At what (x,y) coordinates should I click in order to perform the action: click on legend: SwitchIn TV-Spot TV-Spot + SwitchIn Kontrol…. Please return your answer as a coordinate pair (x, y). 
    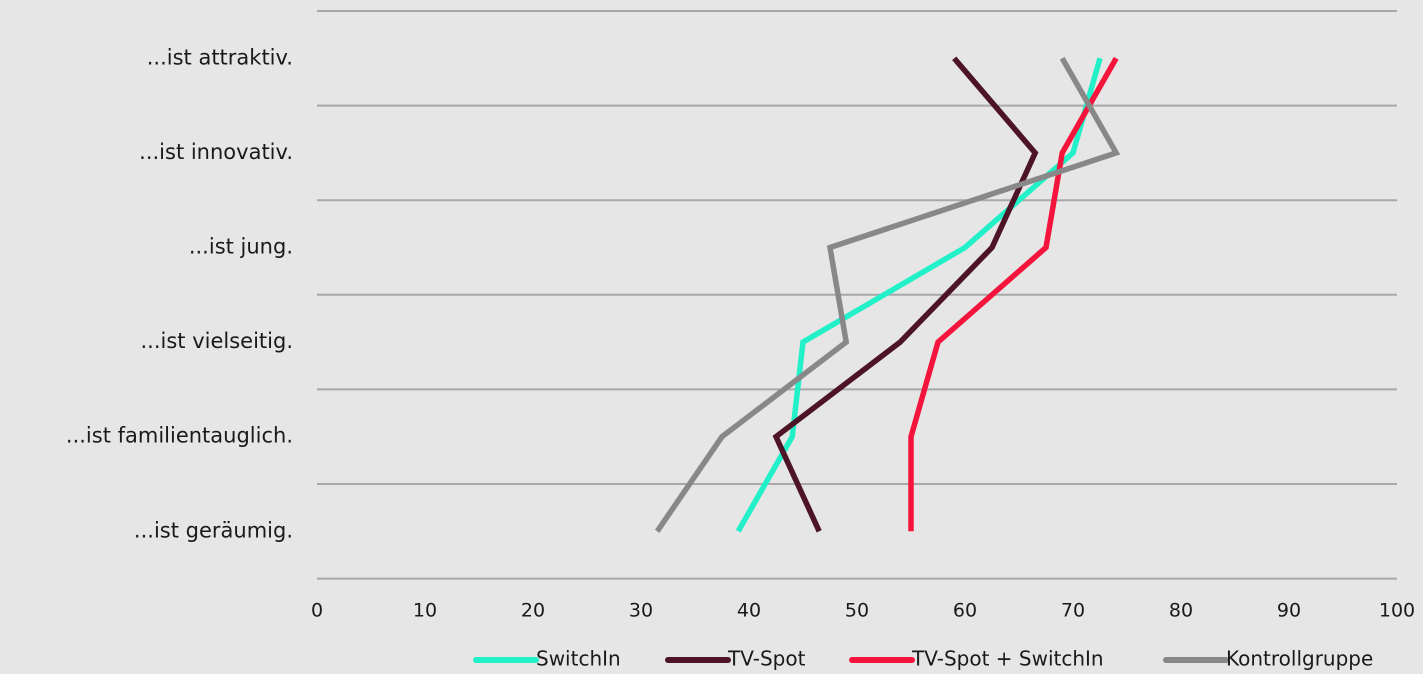
    Looking at the image, I should click on (923, 659).